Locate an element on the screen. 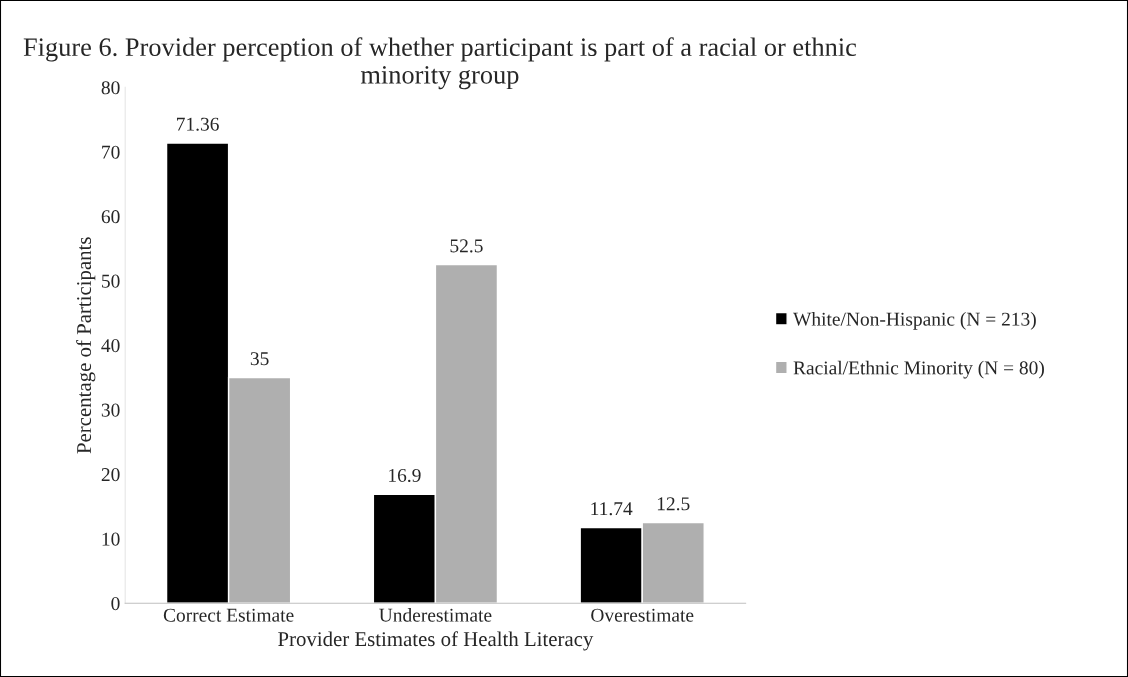  y-tick-label: 30 is located at coordinates (110, 410).